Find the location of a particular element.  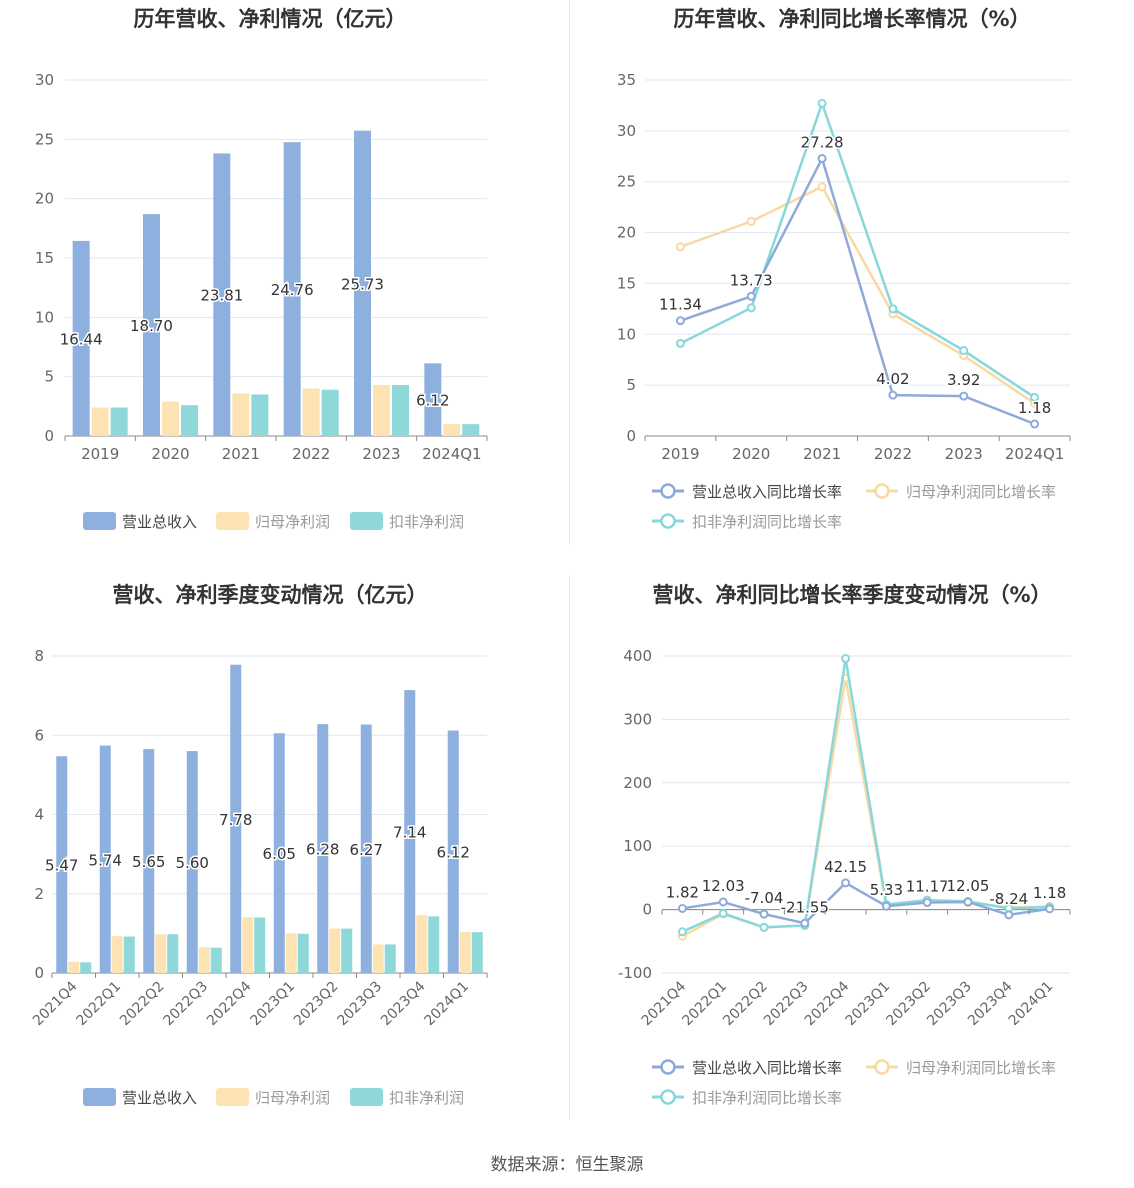

y-tick-label: 2 is located at coordinates (39, 894).